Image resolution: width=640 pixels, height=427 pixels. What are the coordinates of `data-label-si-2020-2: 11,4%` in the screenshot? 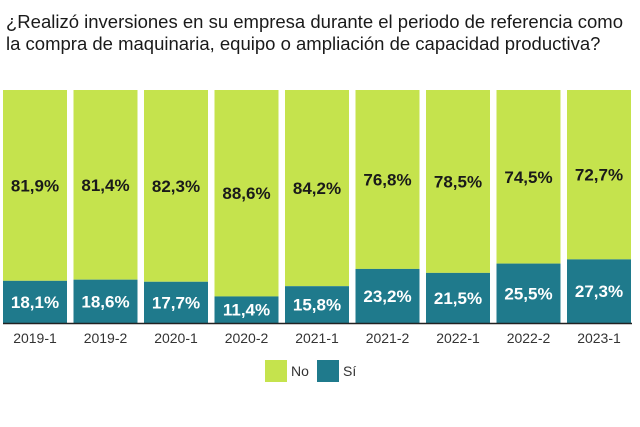 It's located at (246, 310).